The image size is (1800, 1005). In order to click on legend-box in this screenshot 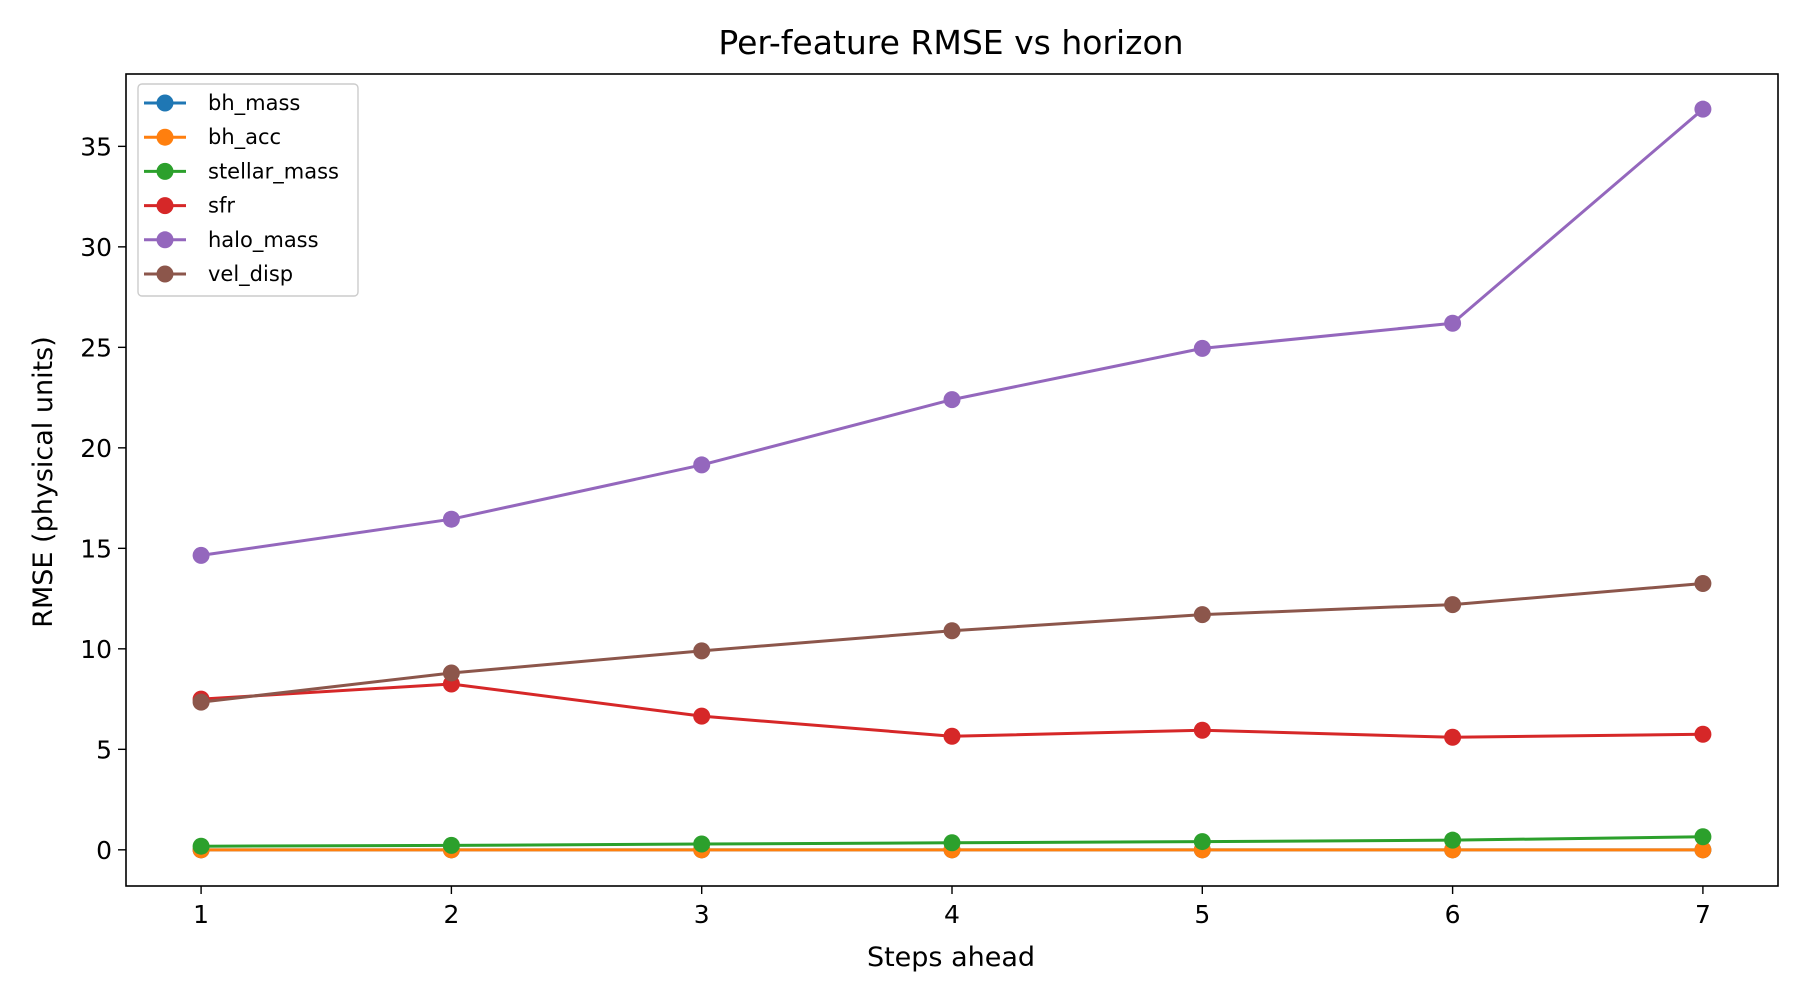, I will do `click(248, 190)`.